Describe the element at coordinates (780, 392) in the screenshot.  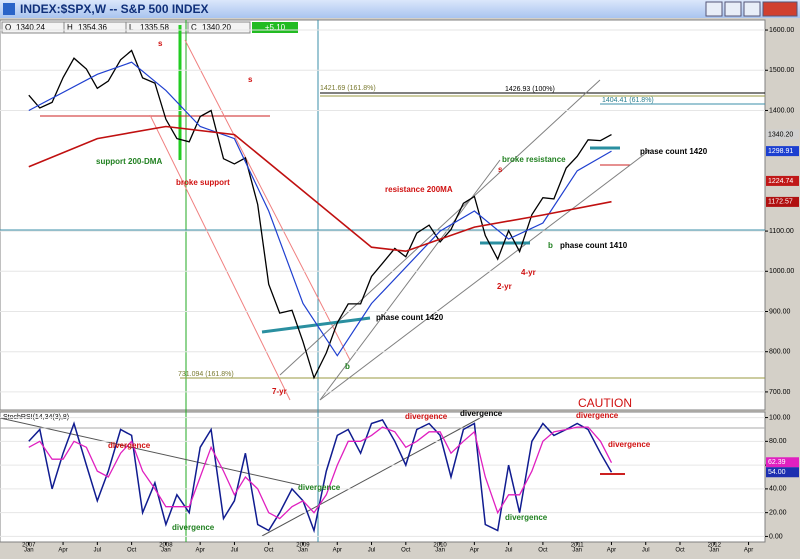
I see `y-tick-label: 700.00` at that location.